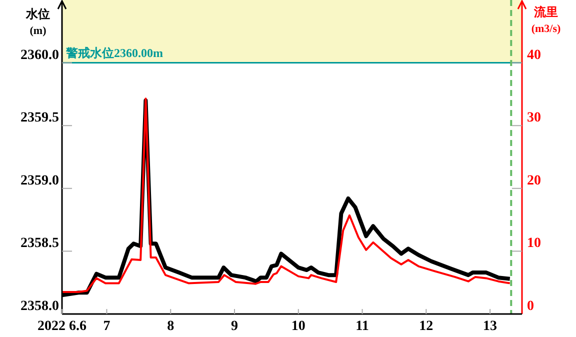 Image resolution: width=576 pixels, height=337 pixels. I want to click on y-tick-label: 2360.0, so click(39, 55).